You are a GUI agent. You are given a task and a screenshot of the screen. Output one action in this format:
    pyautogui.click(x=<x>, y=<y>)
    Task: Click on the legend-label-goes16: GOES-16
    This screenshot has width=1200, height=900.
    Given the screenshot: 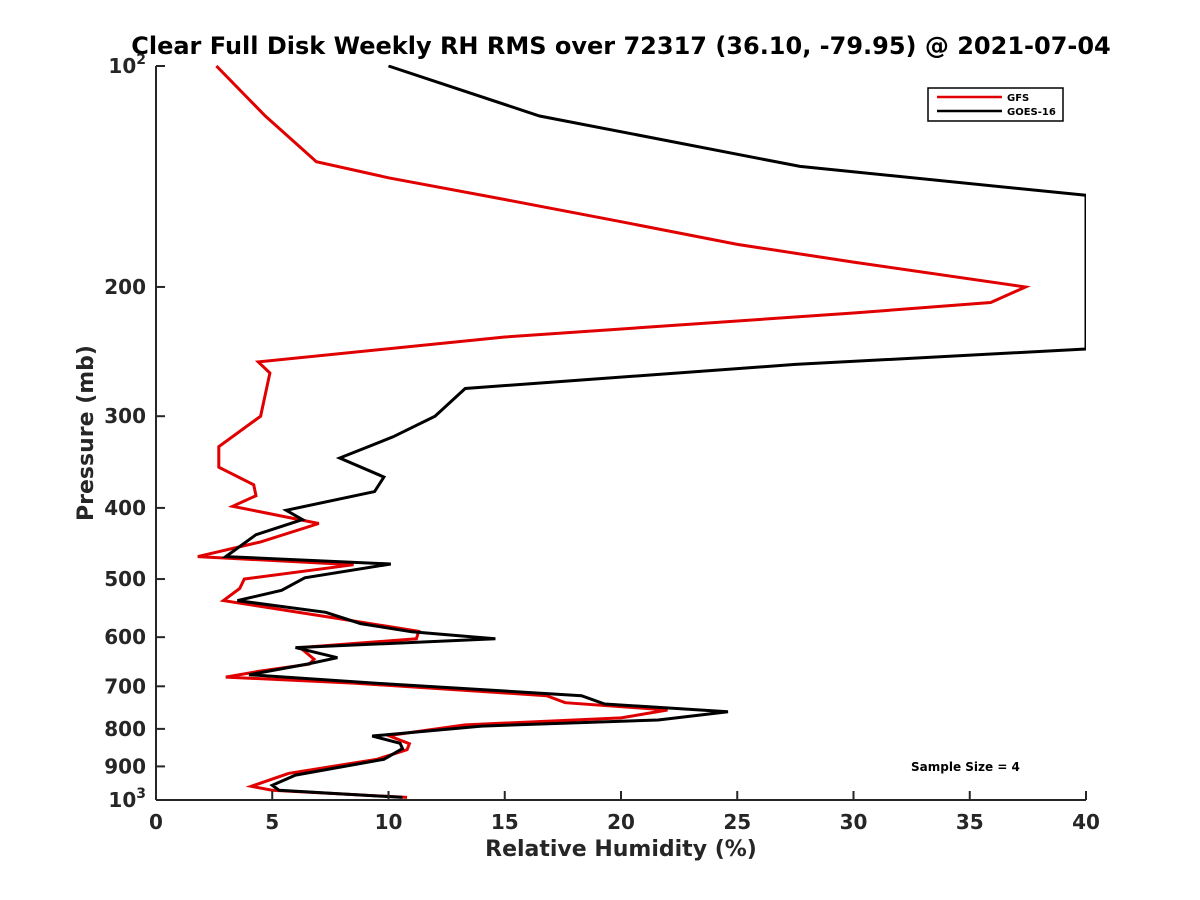 What is the action you would take?
    pyautogui.click(x=1031, y=112)
    